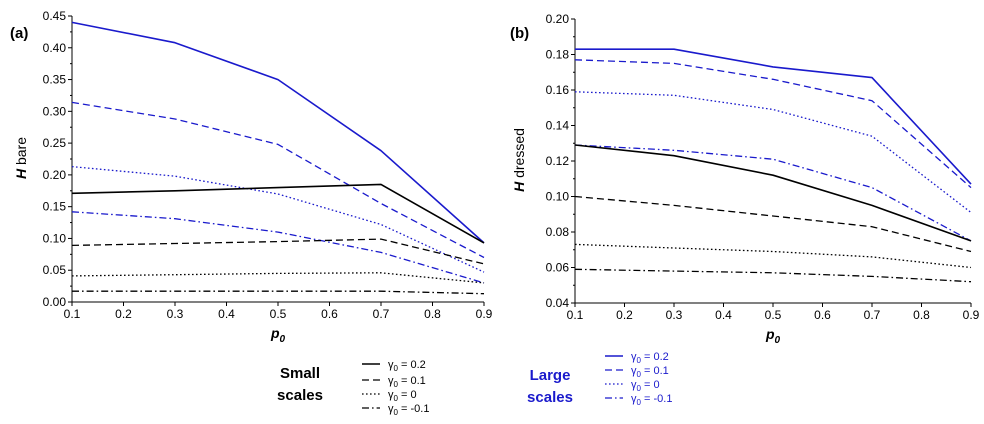 This screenshot has height=424, width=984. What do you see at coordinates (55, 16) in the screenshot?
I see `y-tick-label: 0.45` at bounding box center [55, 16].